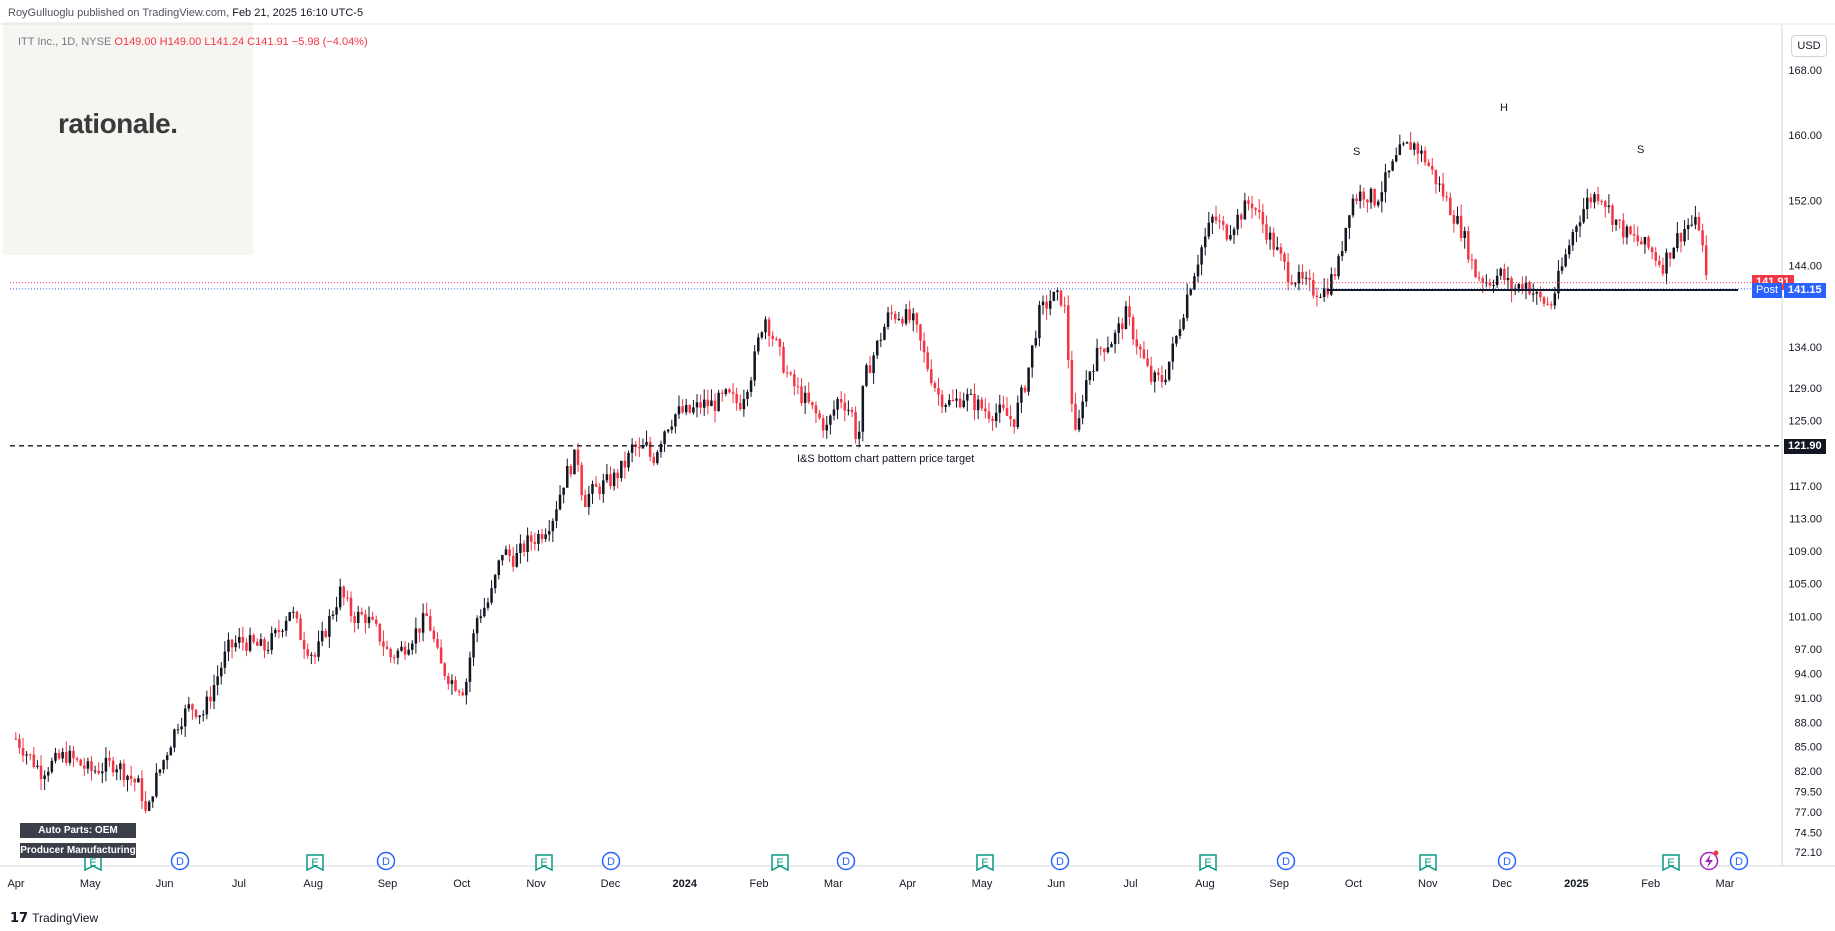 Image resolution: width=1835 pixels, height=931 pixels. What do you see at coordinates (1809, 46) in the screenshot?
I see `currency-button: USD` at bounding box center [1809, 46].